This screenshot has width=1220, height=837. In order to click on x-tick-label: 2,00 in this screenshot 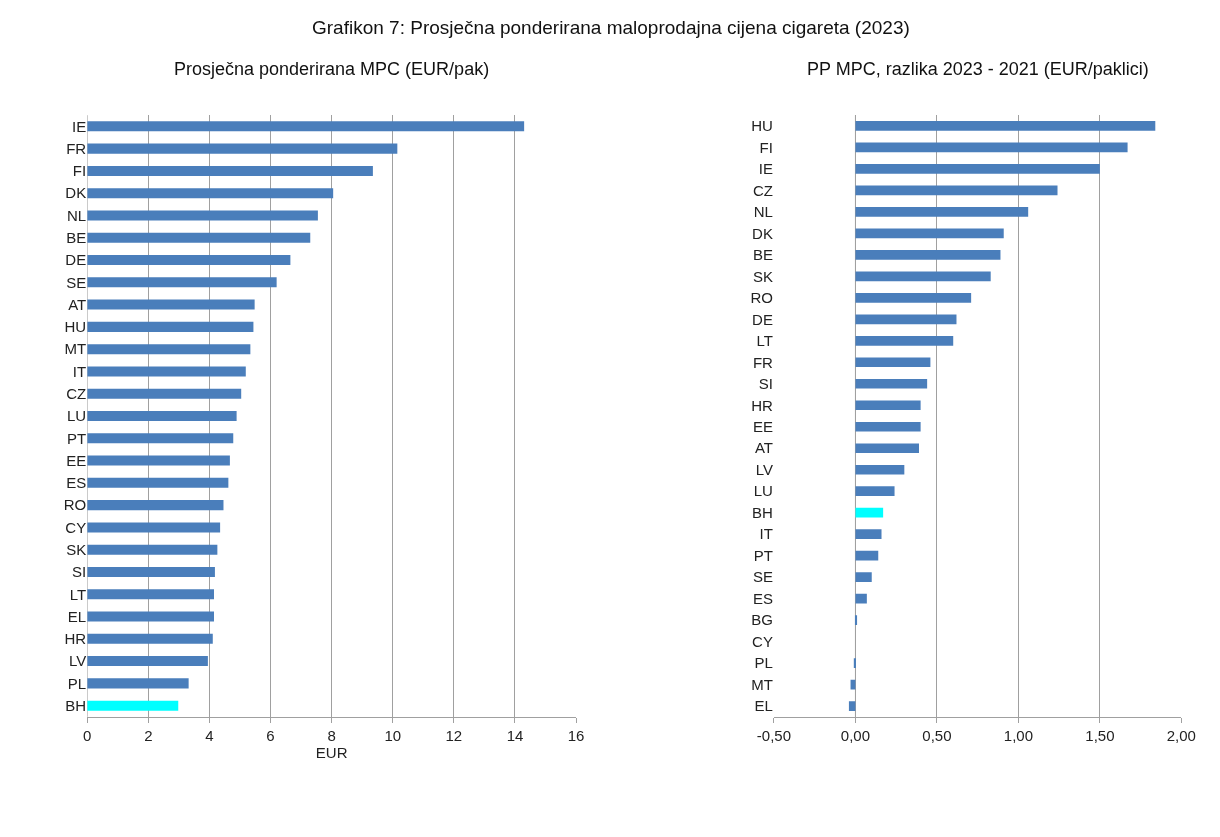, I will do `click(1181, 735)`.